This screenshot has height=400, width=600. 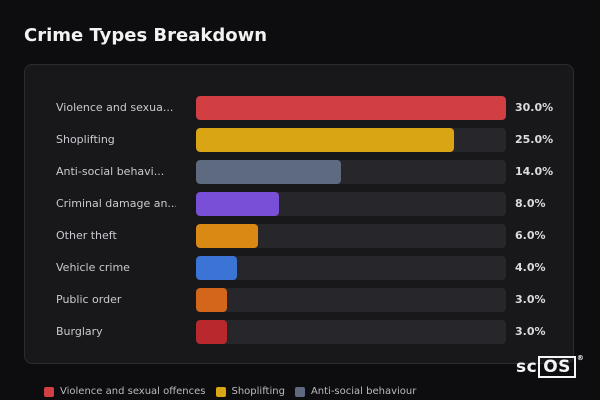 I want to click on logo-registered-mark: ®, so click(x=580, y=358).